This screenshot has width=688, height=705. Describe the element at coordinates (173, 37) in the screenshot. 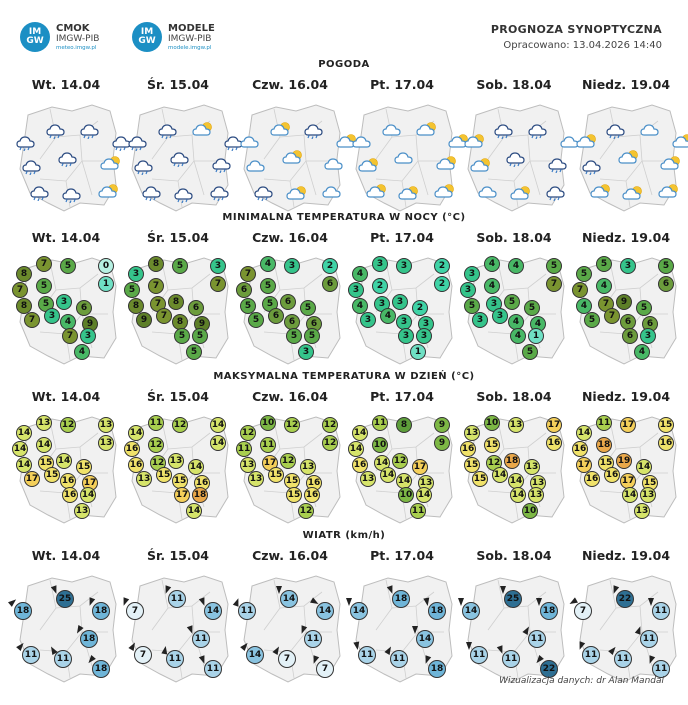

I see `modele-logo: IM GW MODELE IMGW-PIB modele.imgw.pl` at that location.